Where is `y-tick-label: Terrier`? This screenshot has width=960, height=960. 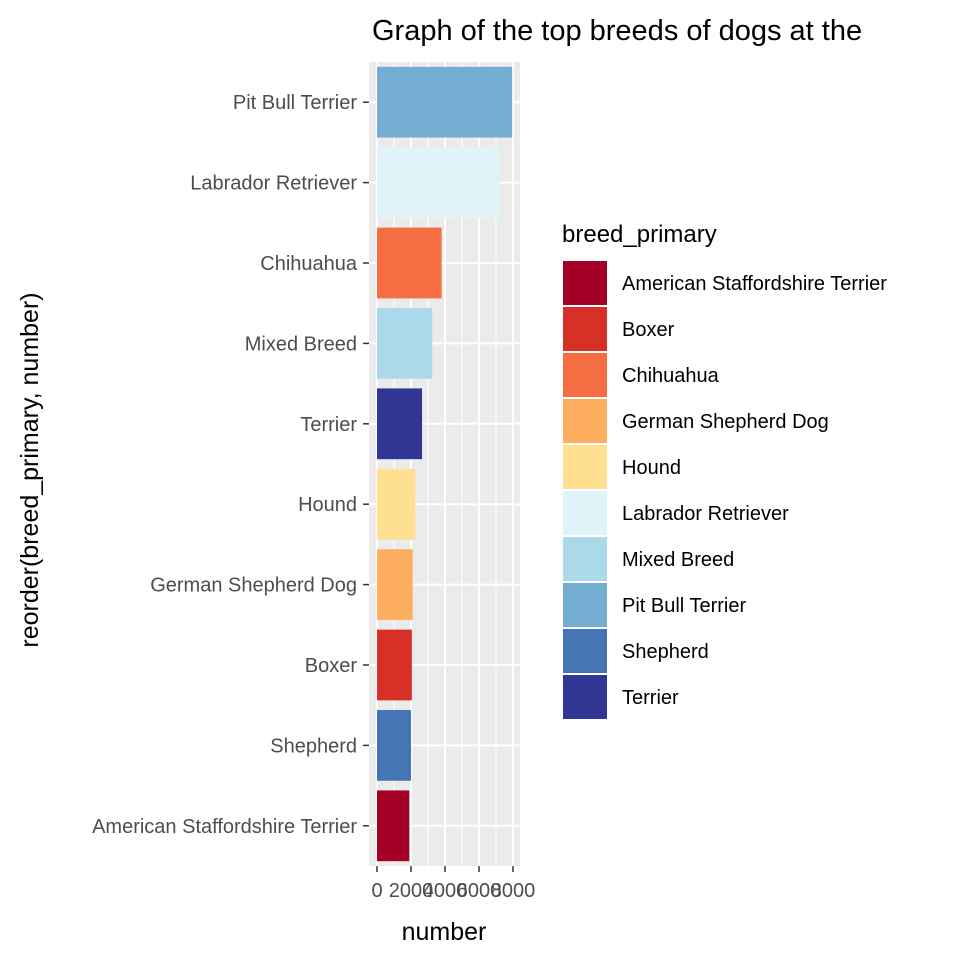 y-tick-label: Terrier is located at coordinates (328, 425).